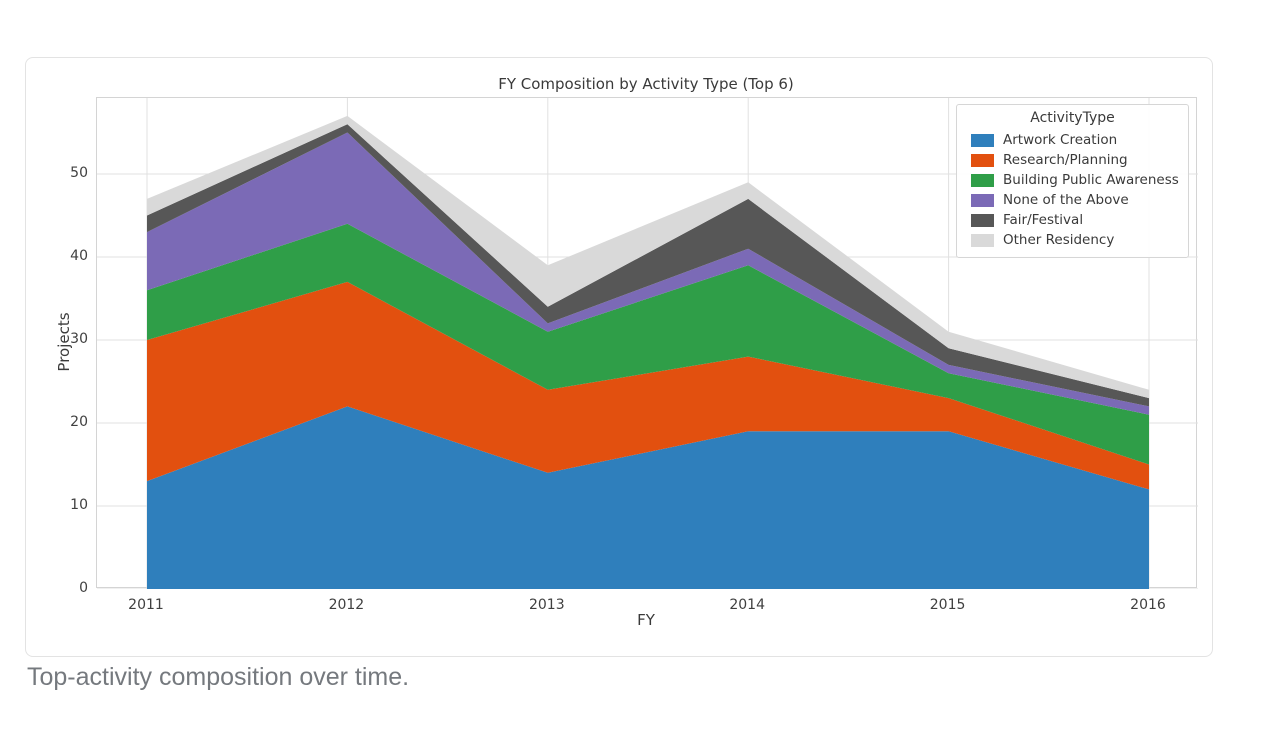 The width and height of the screenshot is (1268, 748). Describe the element at coordinates (1043, 220) in the screenshot. I see `legend-label: Fair/Festival` at that location.